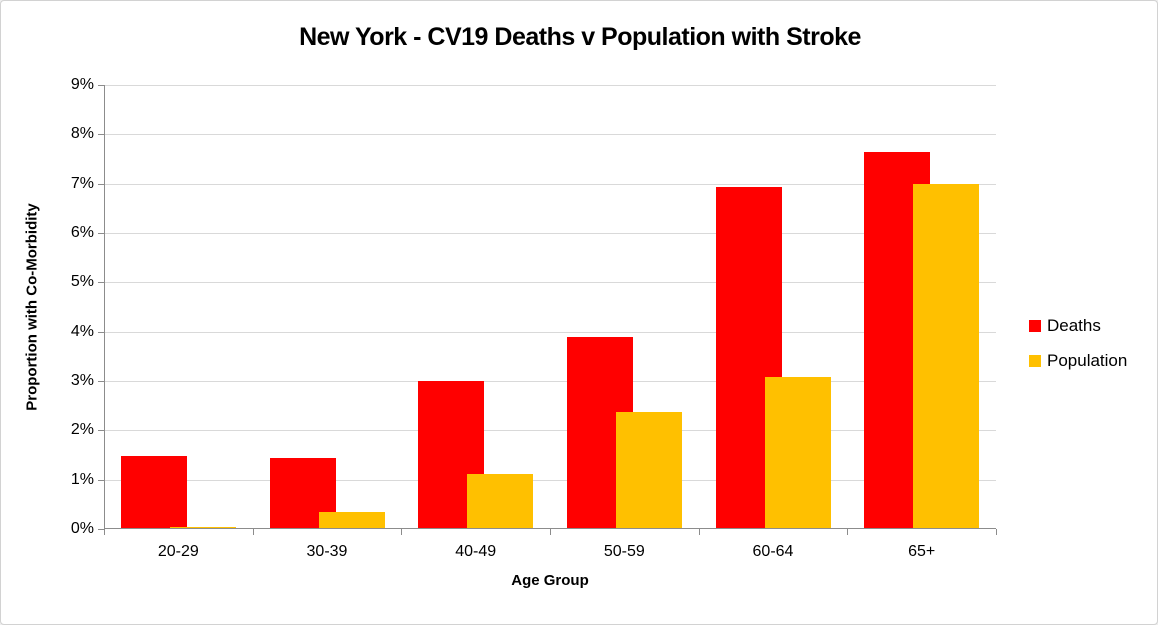 Image resolution: width=1158 pixels, height=625 pixels. Describe the element at coordinates (550, 431) in the screenshot. I see `gridline-2pct` at that location.